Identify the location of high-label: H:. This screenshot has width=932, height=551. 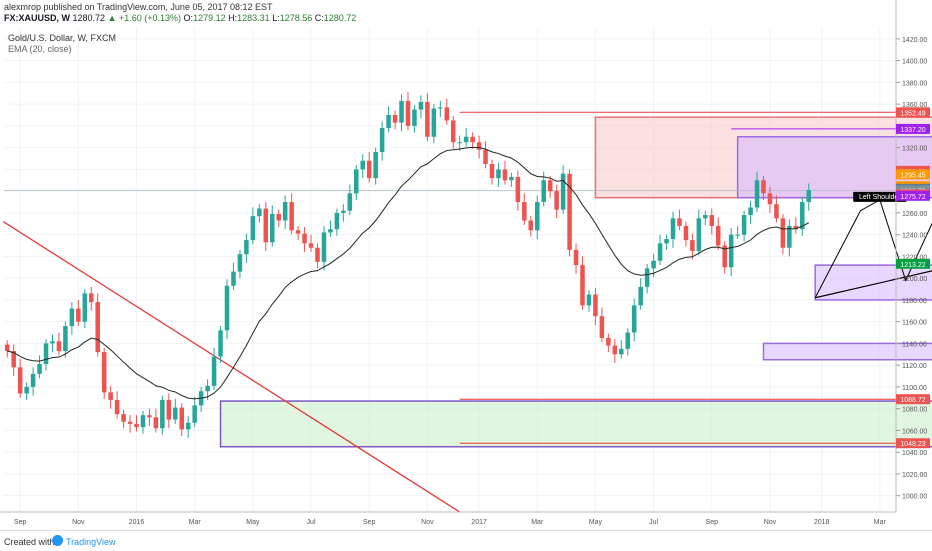
(233, 18).